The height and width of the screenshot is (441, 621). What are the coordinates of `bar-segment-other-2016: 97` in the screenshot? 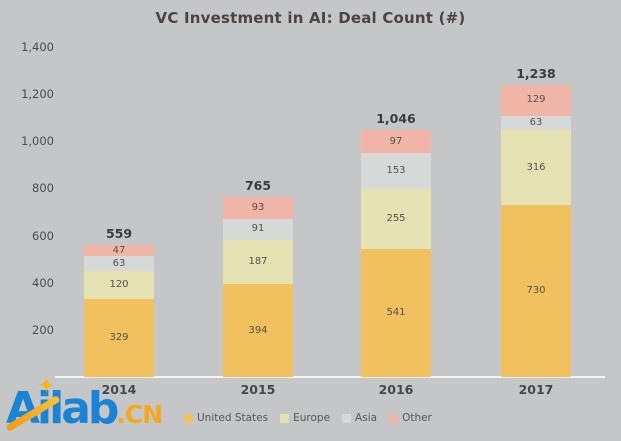 It's located at (396, 142).